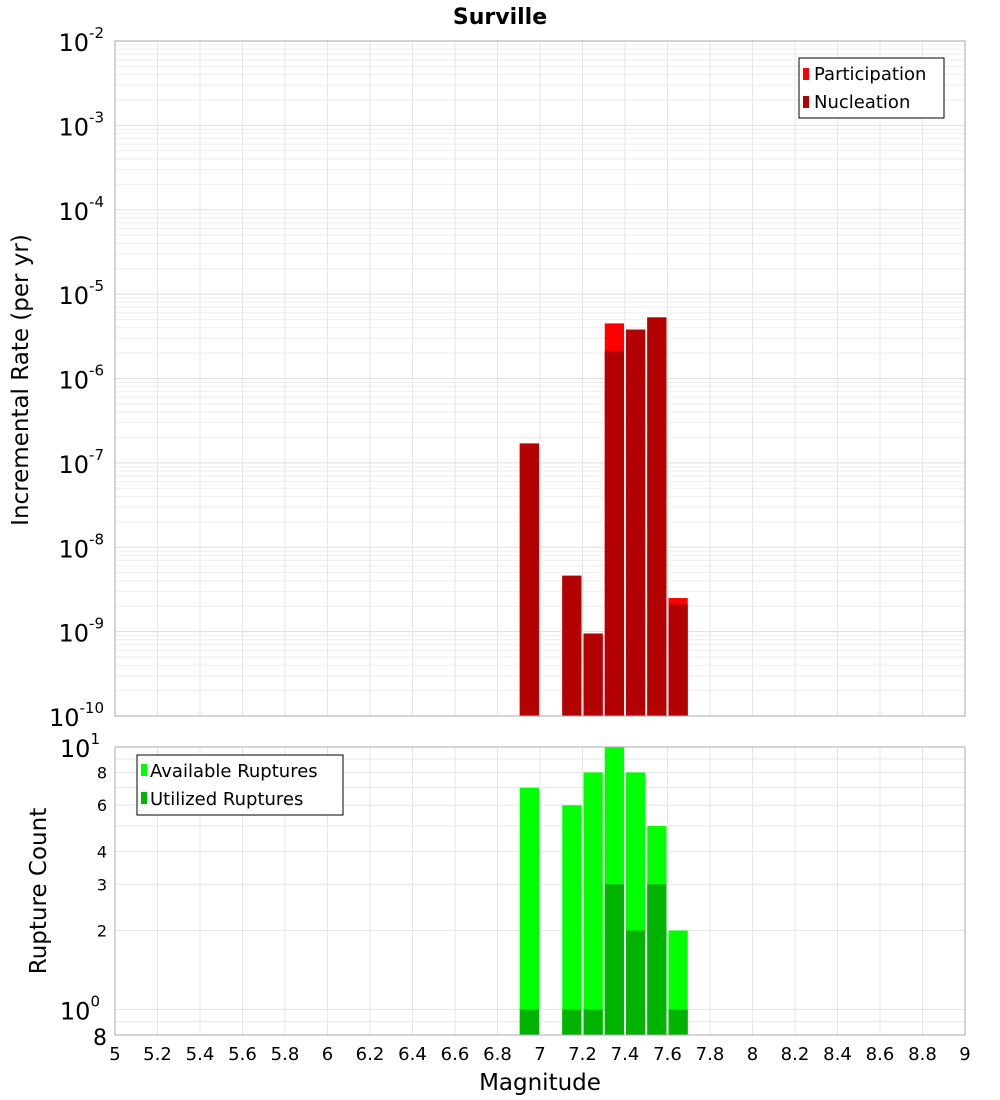  What do you see at coordinates (540, 1083) in the screenshot?
I see `x-axis-label: Magnitude` at bounding box center [540, 1083].